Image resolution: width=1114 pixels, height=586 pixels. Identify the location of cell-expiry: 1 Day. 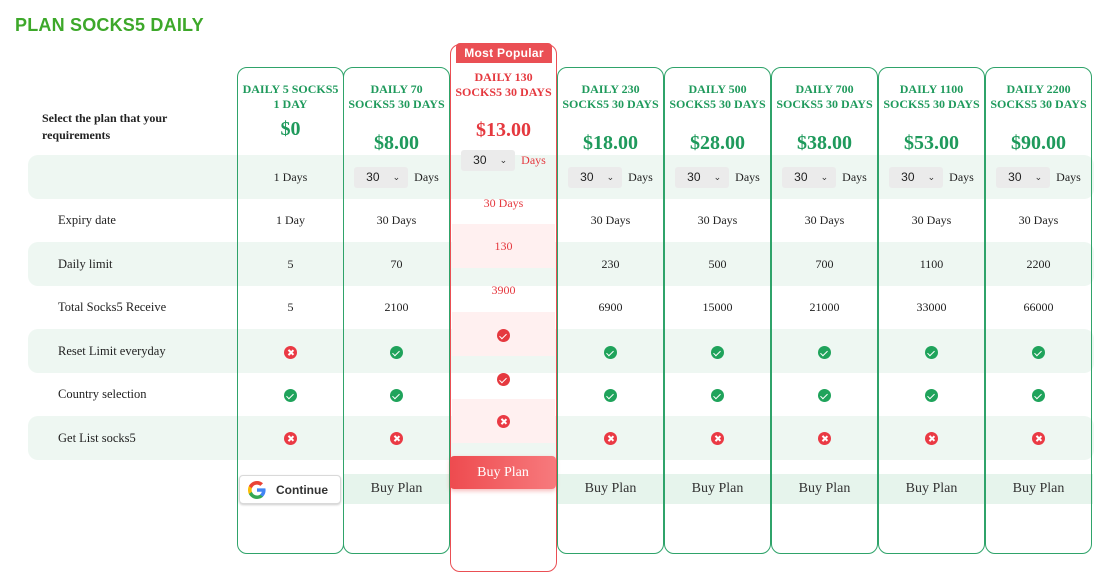
(290, 220).